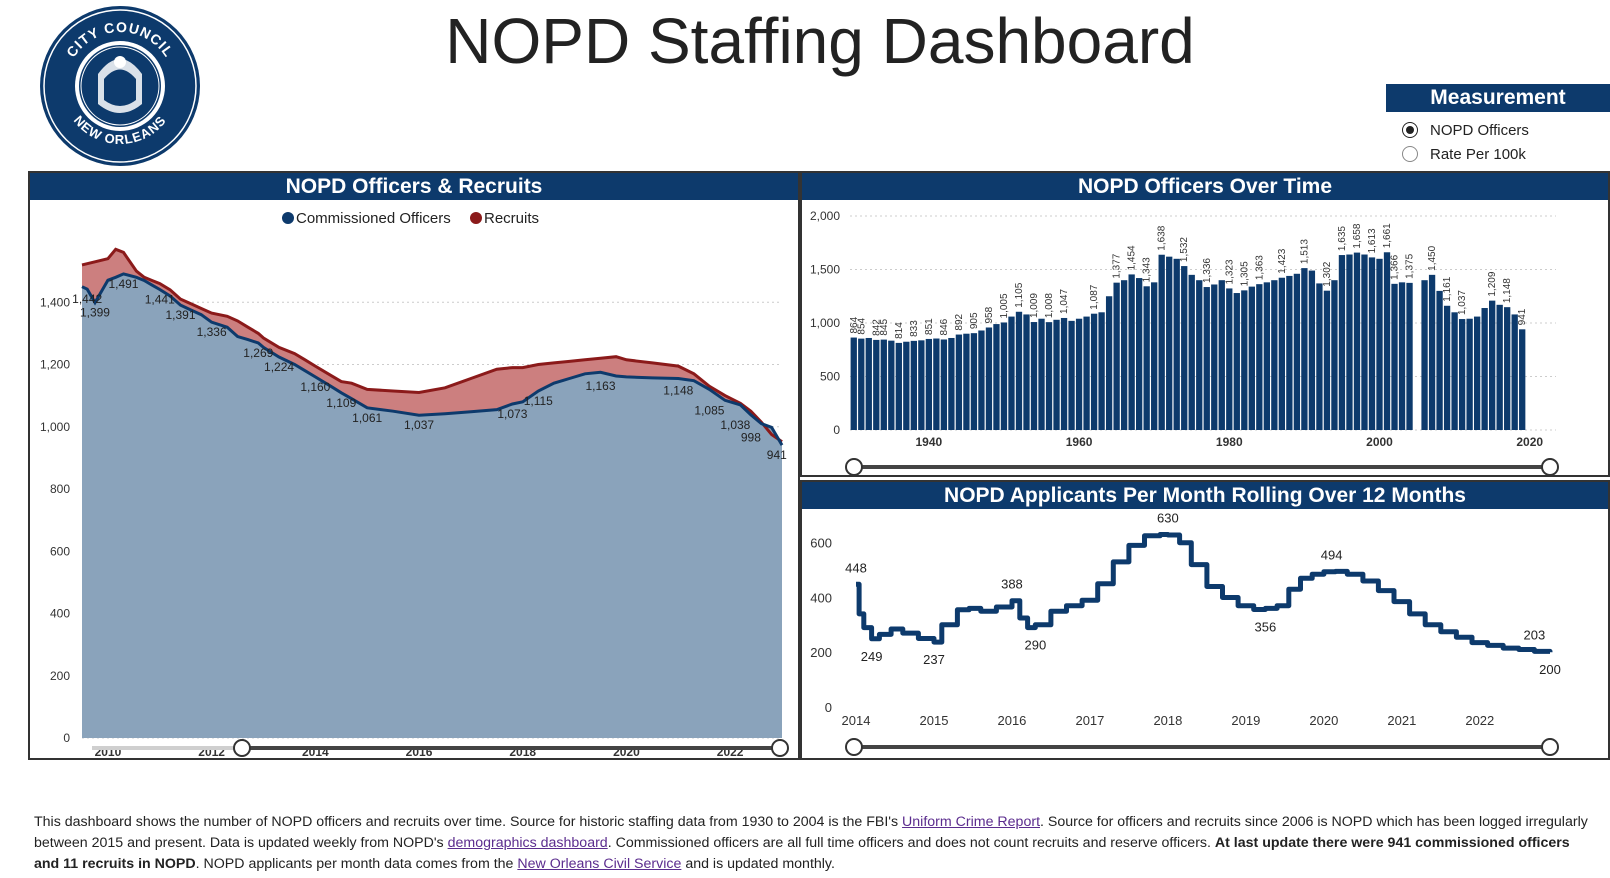  I want to click on data-label: 388, so click(1012, 584).